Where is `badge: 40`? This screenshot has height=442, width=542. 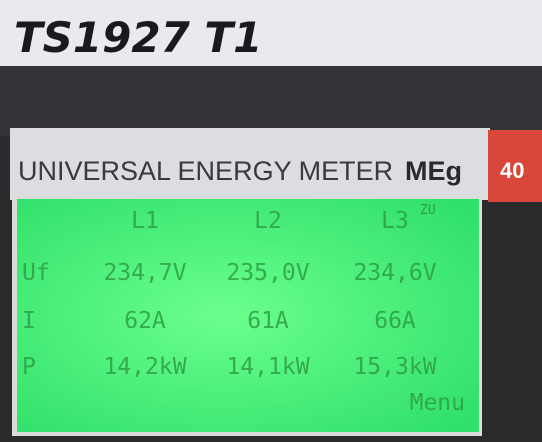 badge: 40 is located at coordinates (512, 170).